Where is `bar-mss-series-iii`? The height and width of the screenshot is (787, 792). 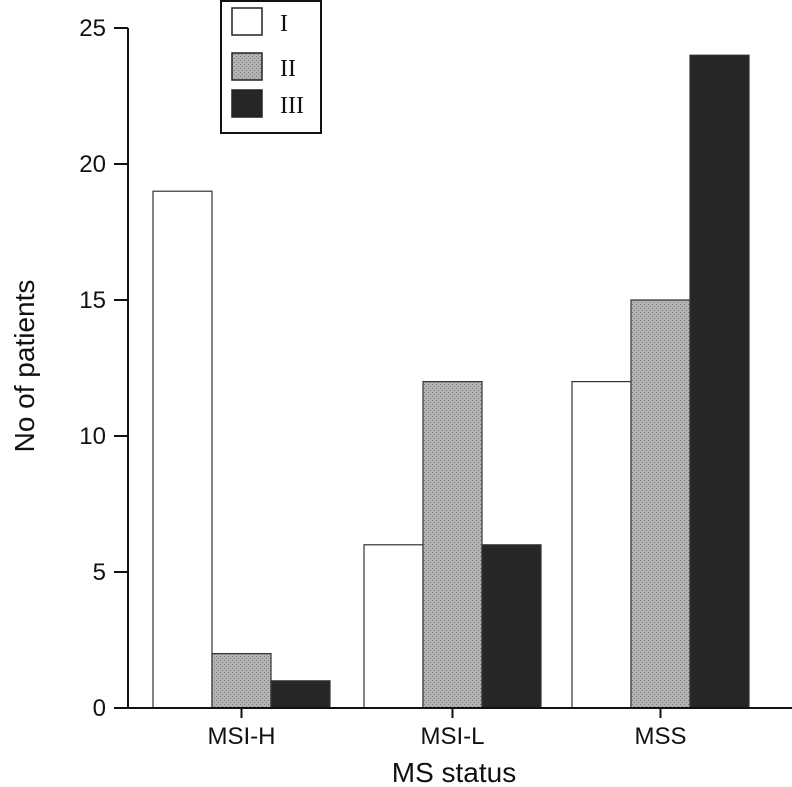
bar-mss-series-iii is located at coordinates (719, 381).